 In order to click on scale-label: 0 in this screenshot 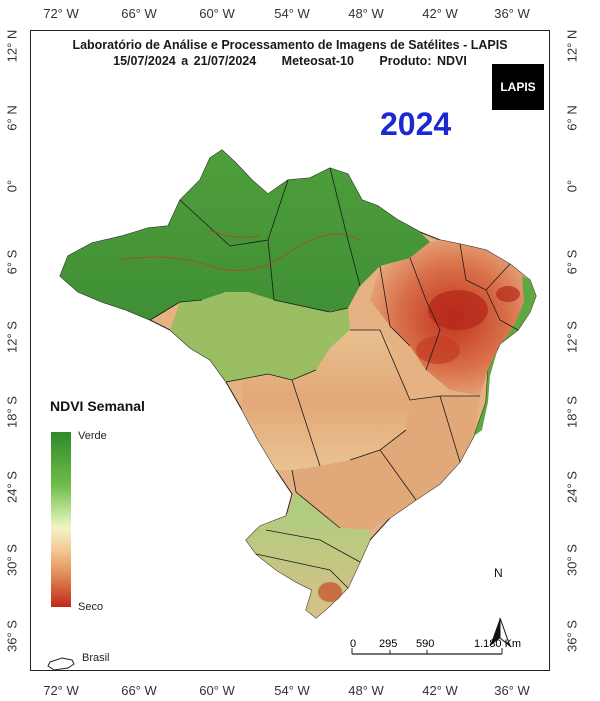, I will do `click(353, 644)`.